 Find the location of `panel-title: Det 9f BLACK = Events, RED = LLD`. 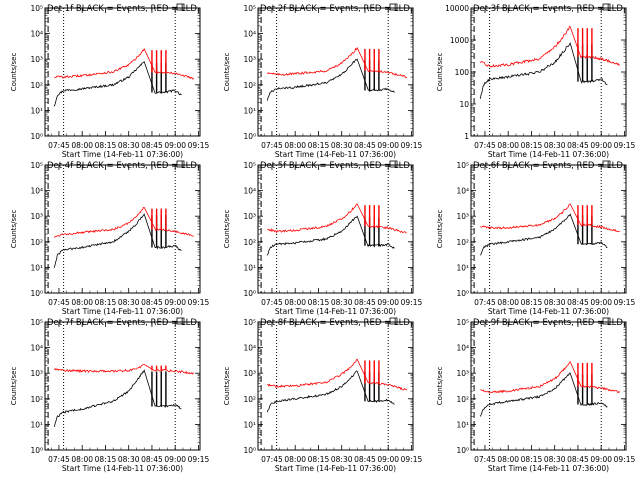

panel-title: Det 9f BLACK = Events, RED = LLD is located at coordinates (548, 323).